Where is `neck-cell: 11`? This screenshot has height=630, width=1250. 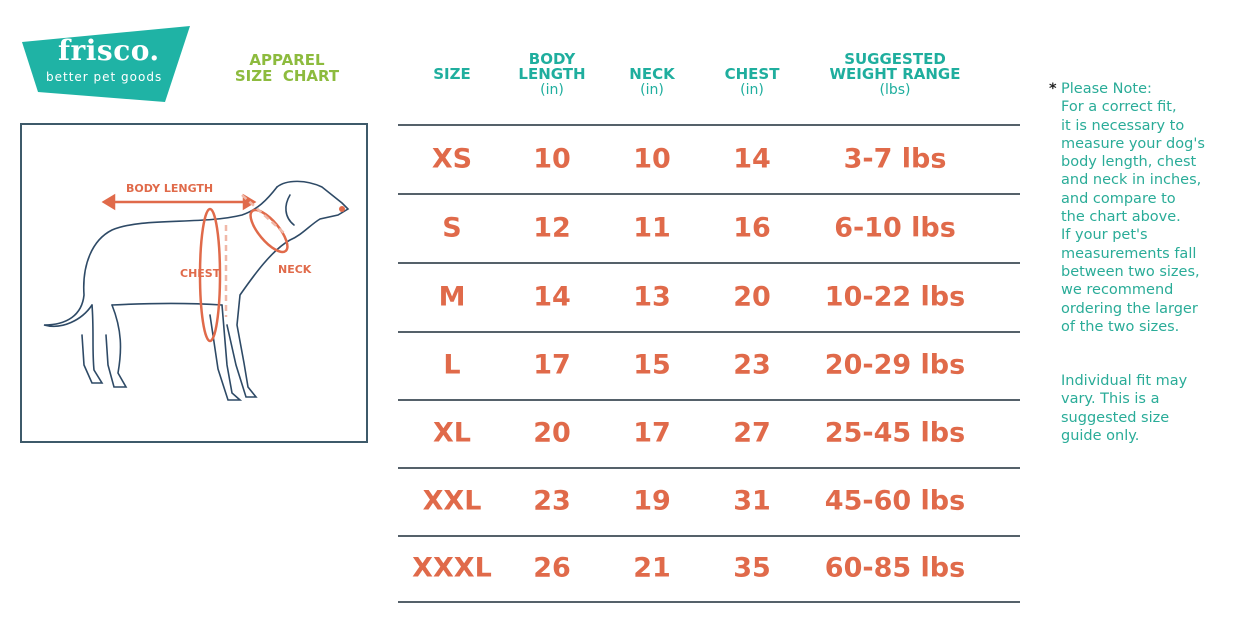 neck-cell: 11 is located at coordinates (652, 227).